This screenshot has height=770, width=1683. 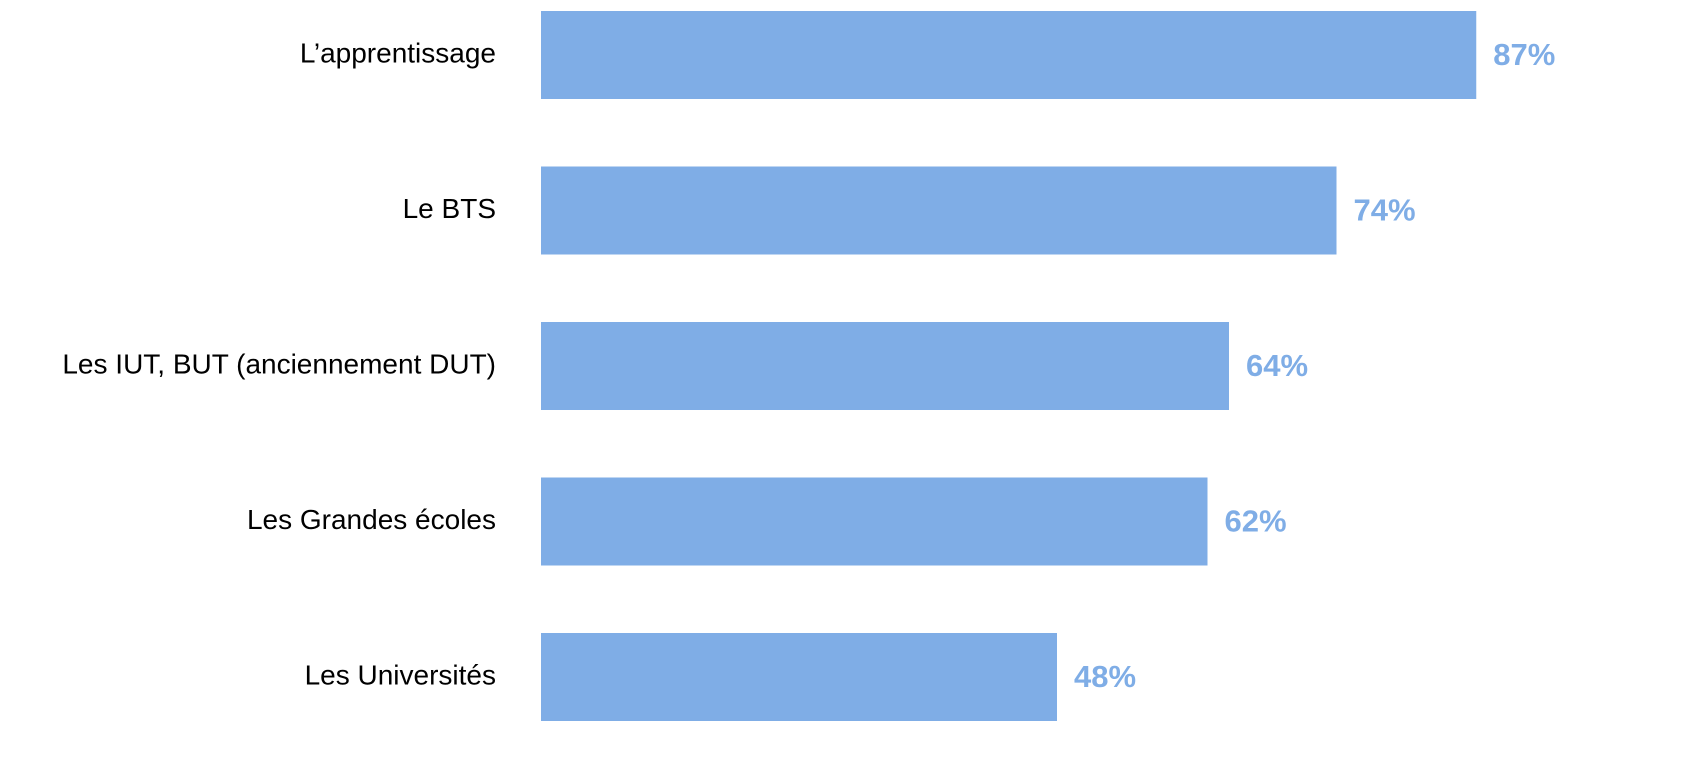 I want to click on category-label: L’apprentissage, so click(x=398, y=52).